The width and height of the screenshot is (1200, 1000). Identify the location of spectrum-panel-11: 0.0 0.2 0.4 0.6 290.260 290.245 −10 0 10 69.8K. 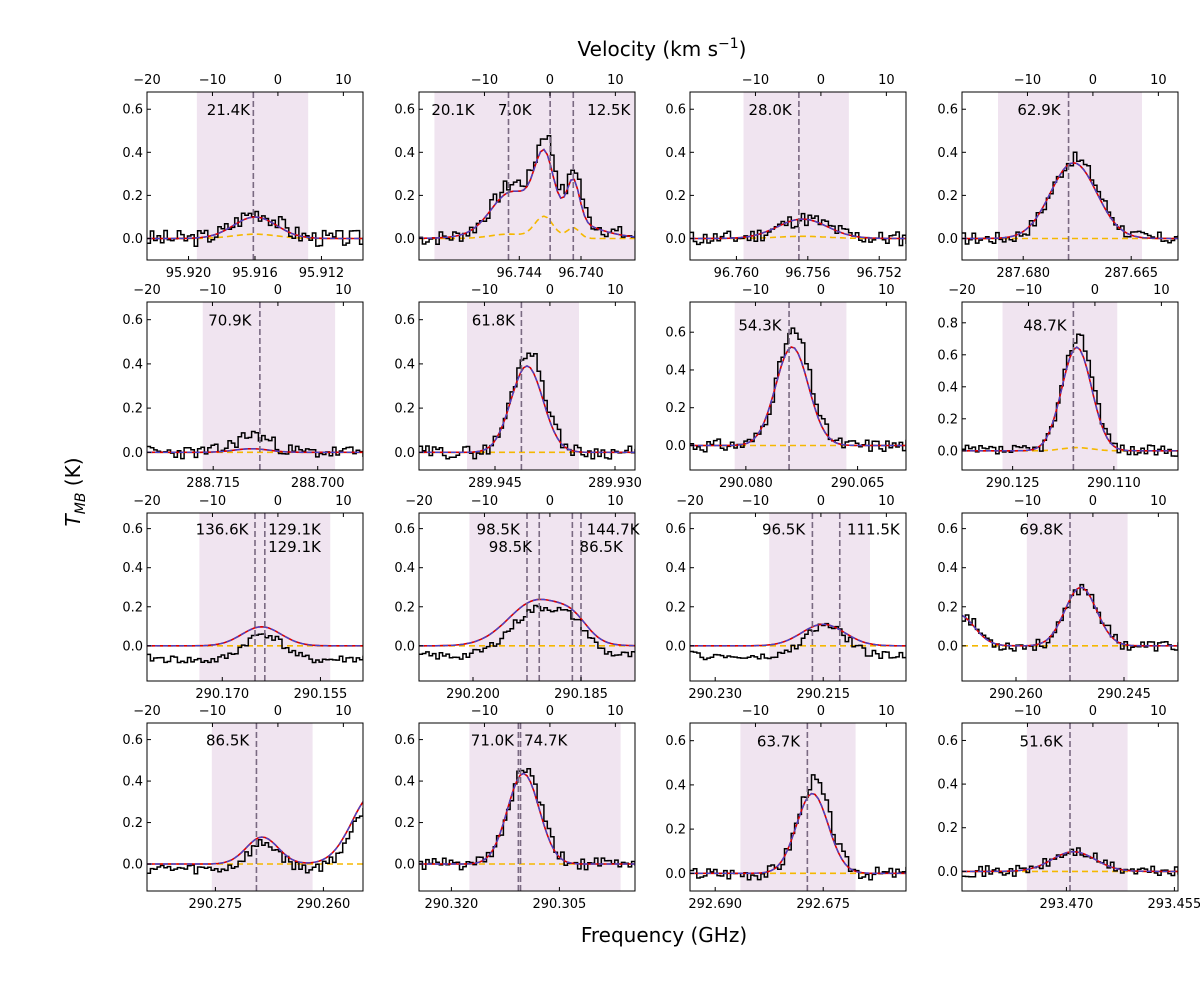
(1058, 598).